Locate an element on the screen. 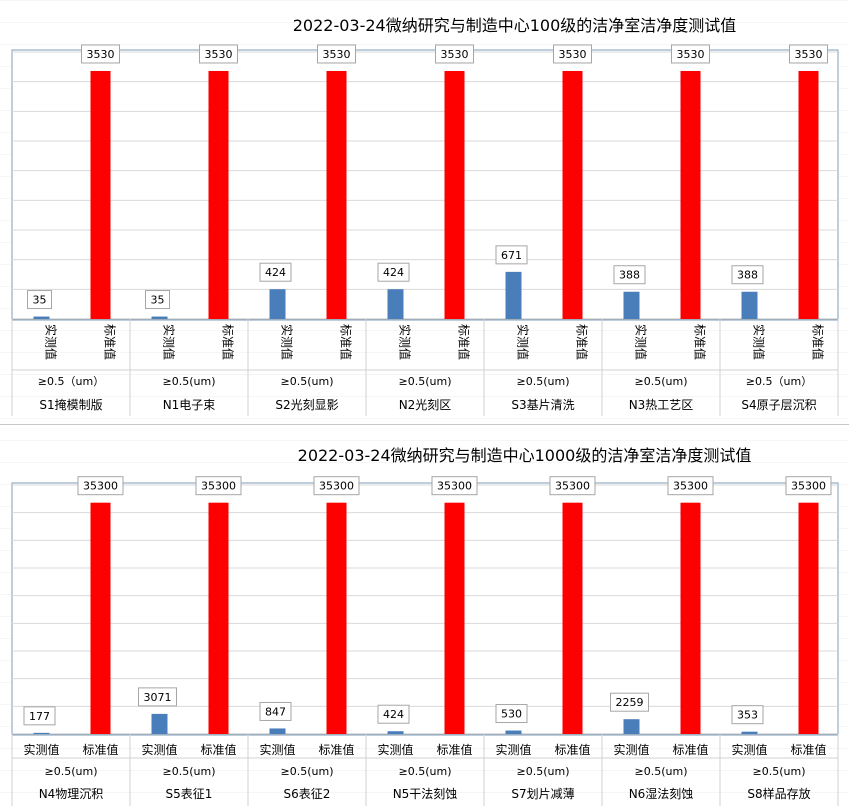 This screenshot has width=849, height=807. data-label: 530 is located at coordinates (511, 714).